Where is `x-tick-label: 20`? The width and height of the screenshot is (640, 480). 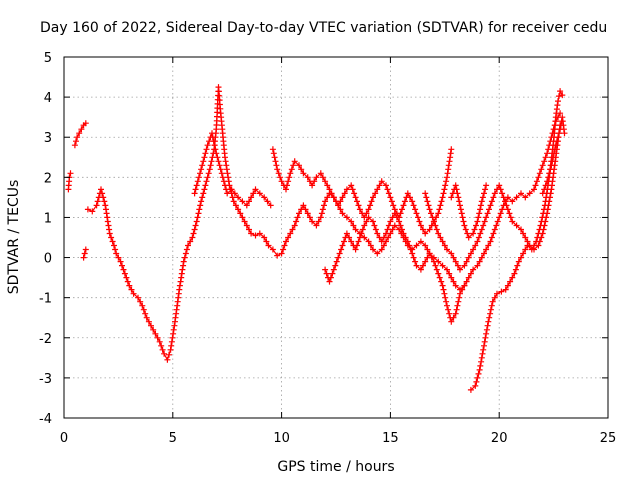 x-tick-label: 20 is located at coordinates (499, 438).